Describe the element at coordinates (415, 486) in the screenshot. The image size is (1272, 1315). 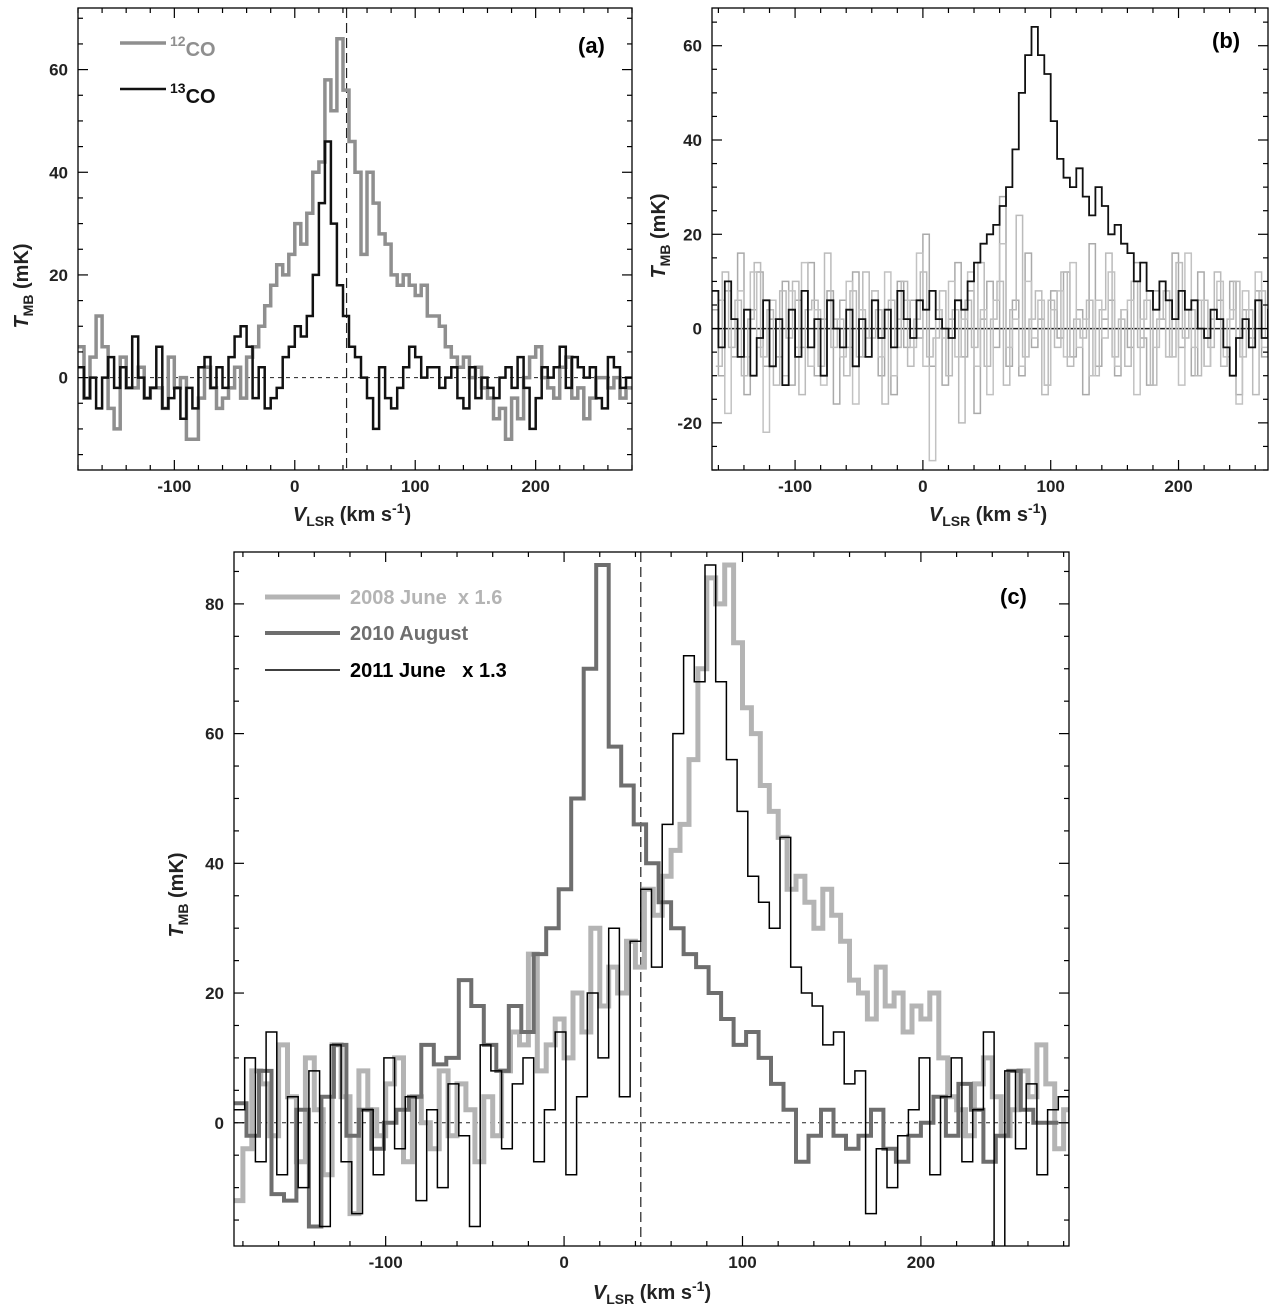
I see `x-tick-label-a: 100` at that location.